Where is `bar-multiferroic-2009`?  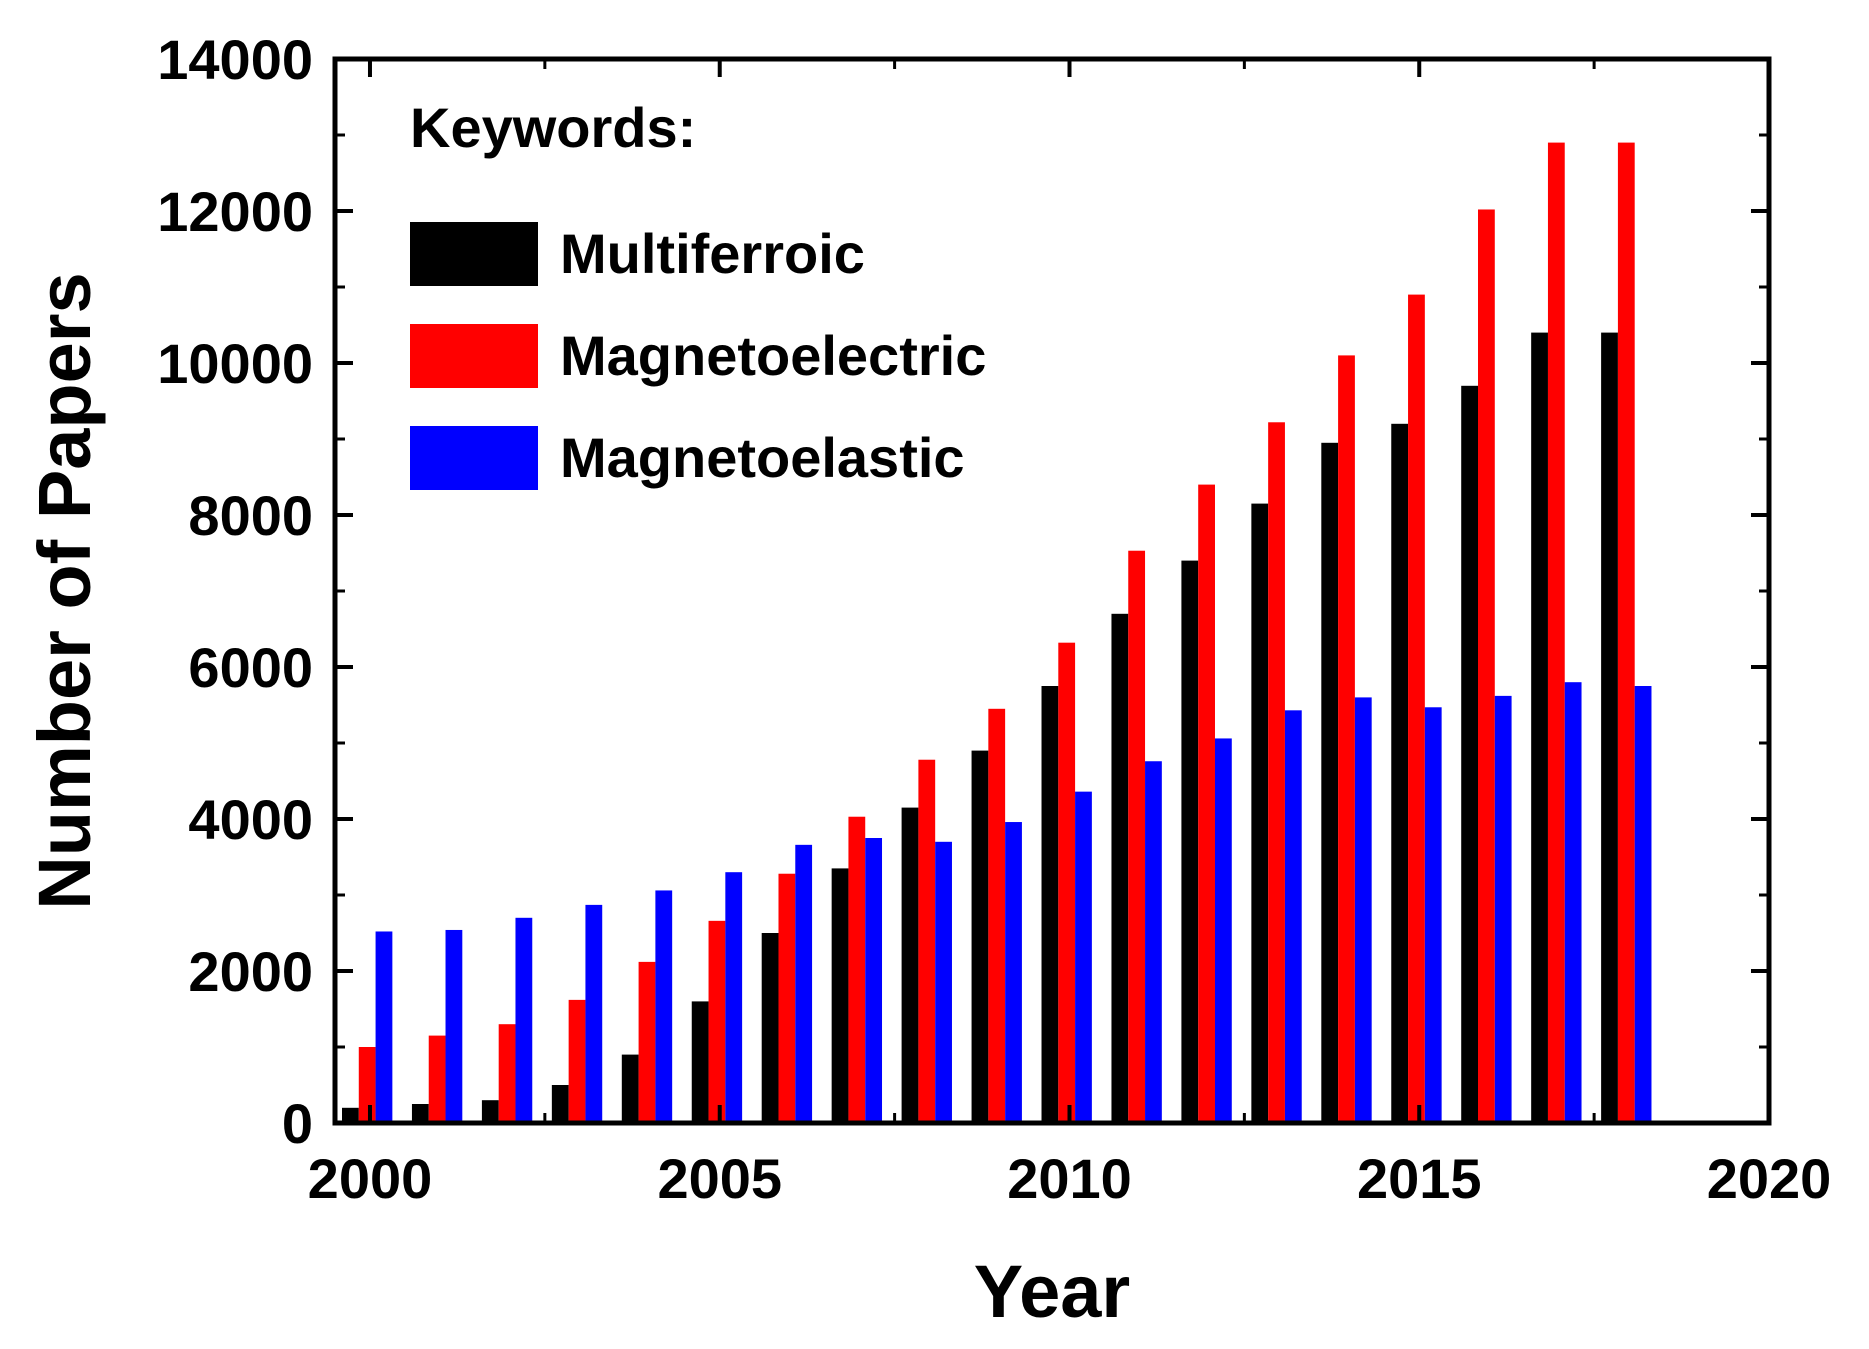 bar-multiferroic-2009 is located at coordinates (980, 936).